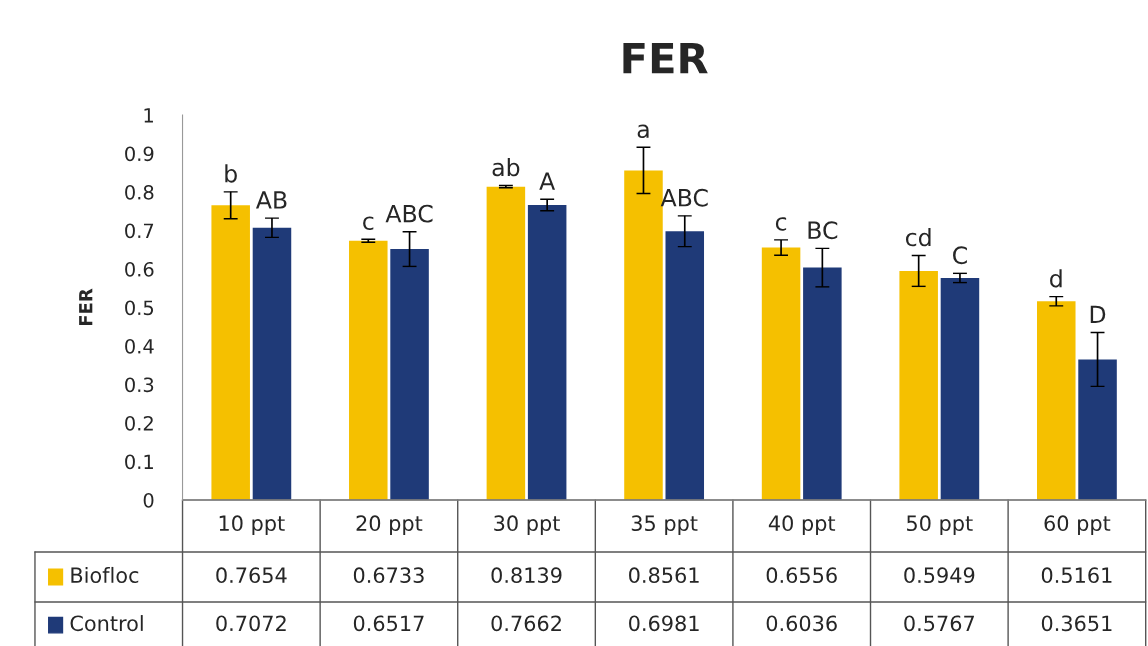 This screenshot has height=646, width=1148. I want to click on legend-label: Control, so click(106, 623).